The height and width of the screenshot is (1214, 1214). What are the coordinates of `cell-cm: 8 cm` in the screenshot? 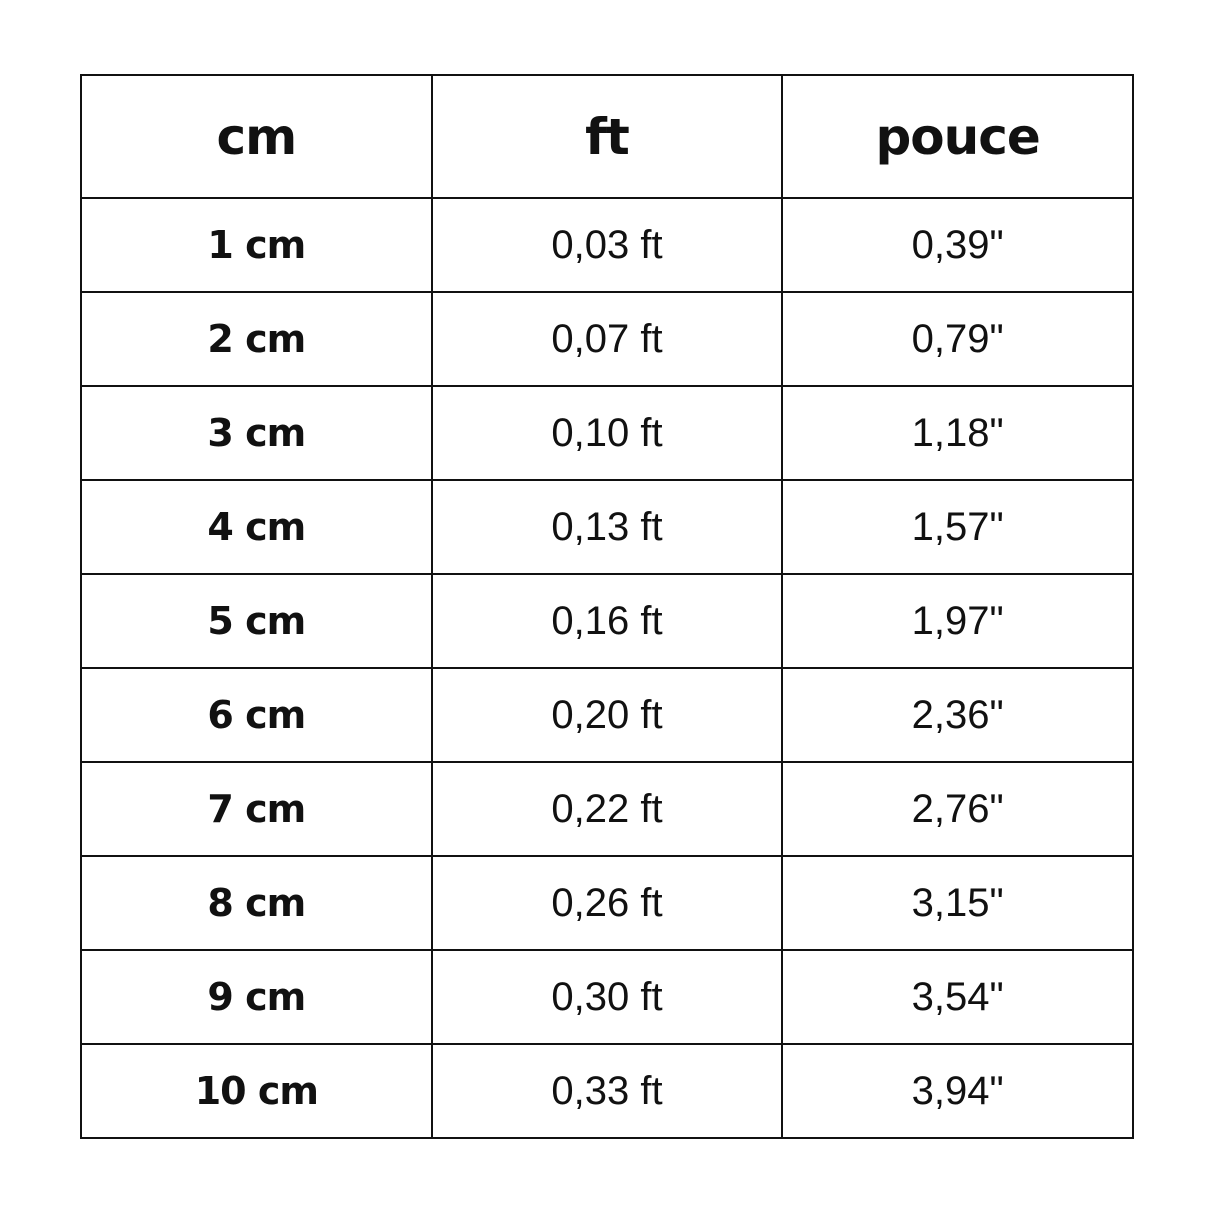 It's located at (256, 903).